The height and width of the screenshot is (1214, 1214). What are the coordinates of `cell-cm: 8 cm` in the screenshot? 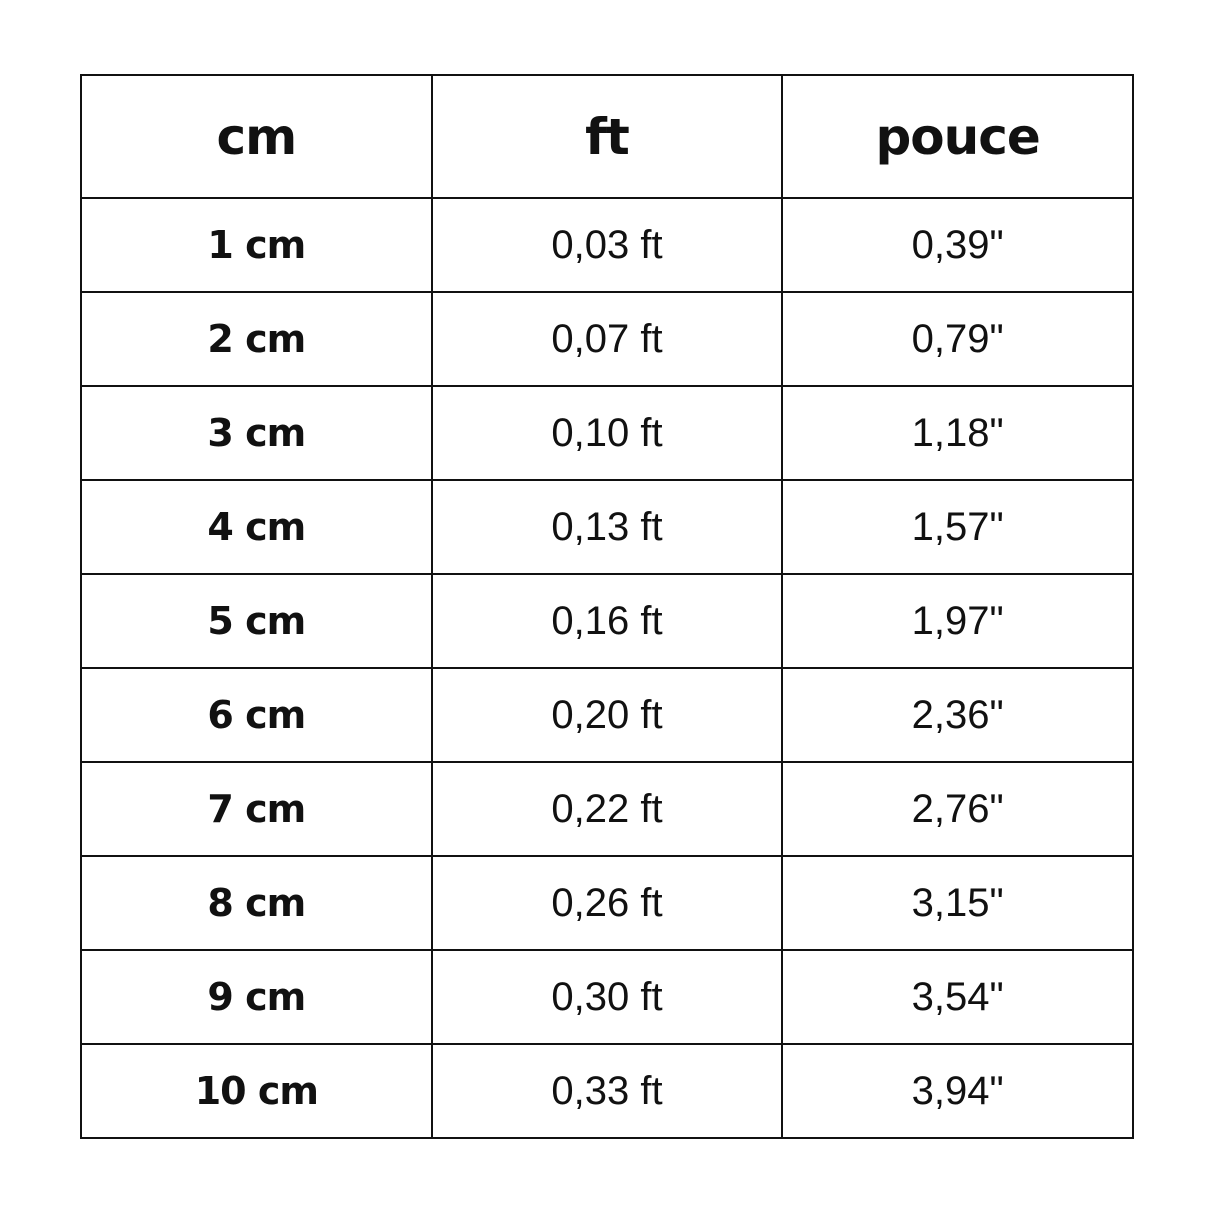 It's located at (256, 903).